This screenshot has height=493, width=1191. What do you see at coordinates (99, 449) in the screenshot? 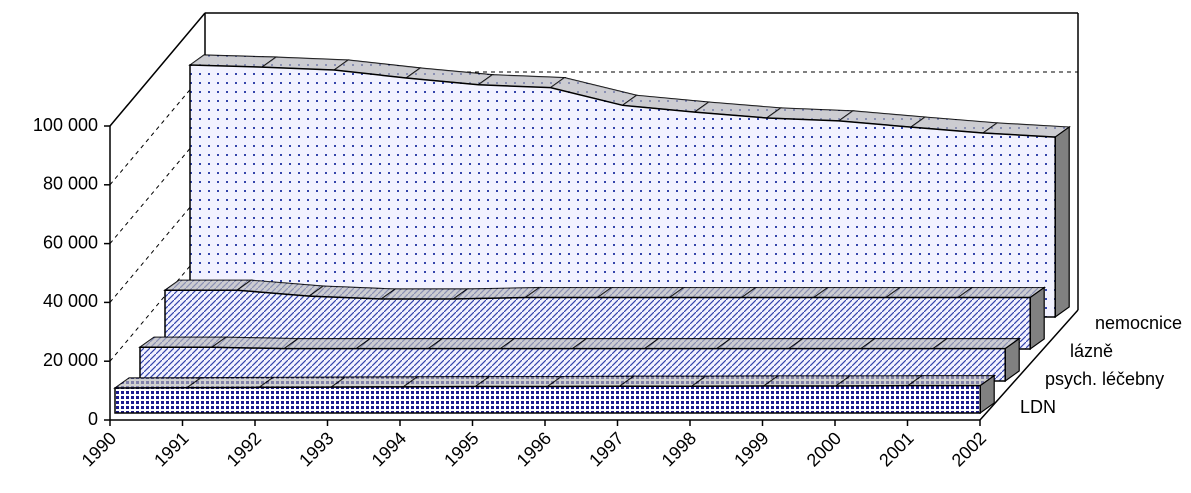
I see `x-tick-label: 1990` at bounding box center [99, 449].